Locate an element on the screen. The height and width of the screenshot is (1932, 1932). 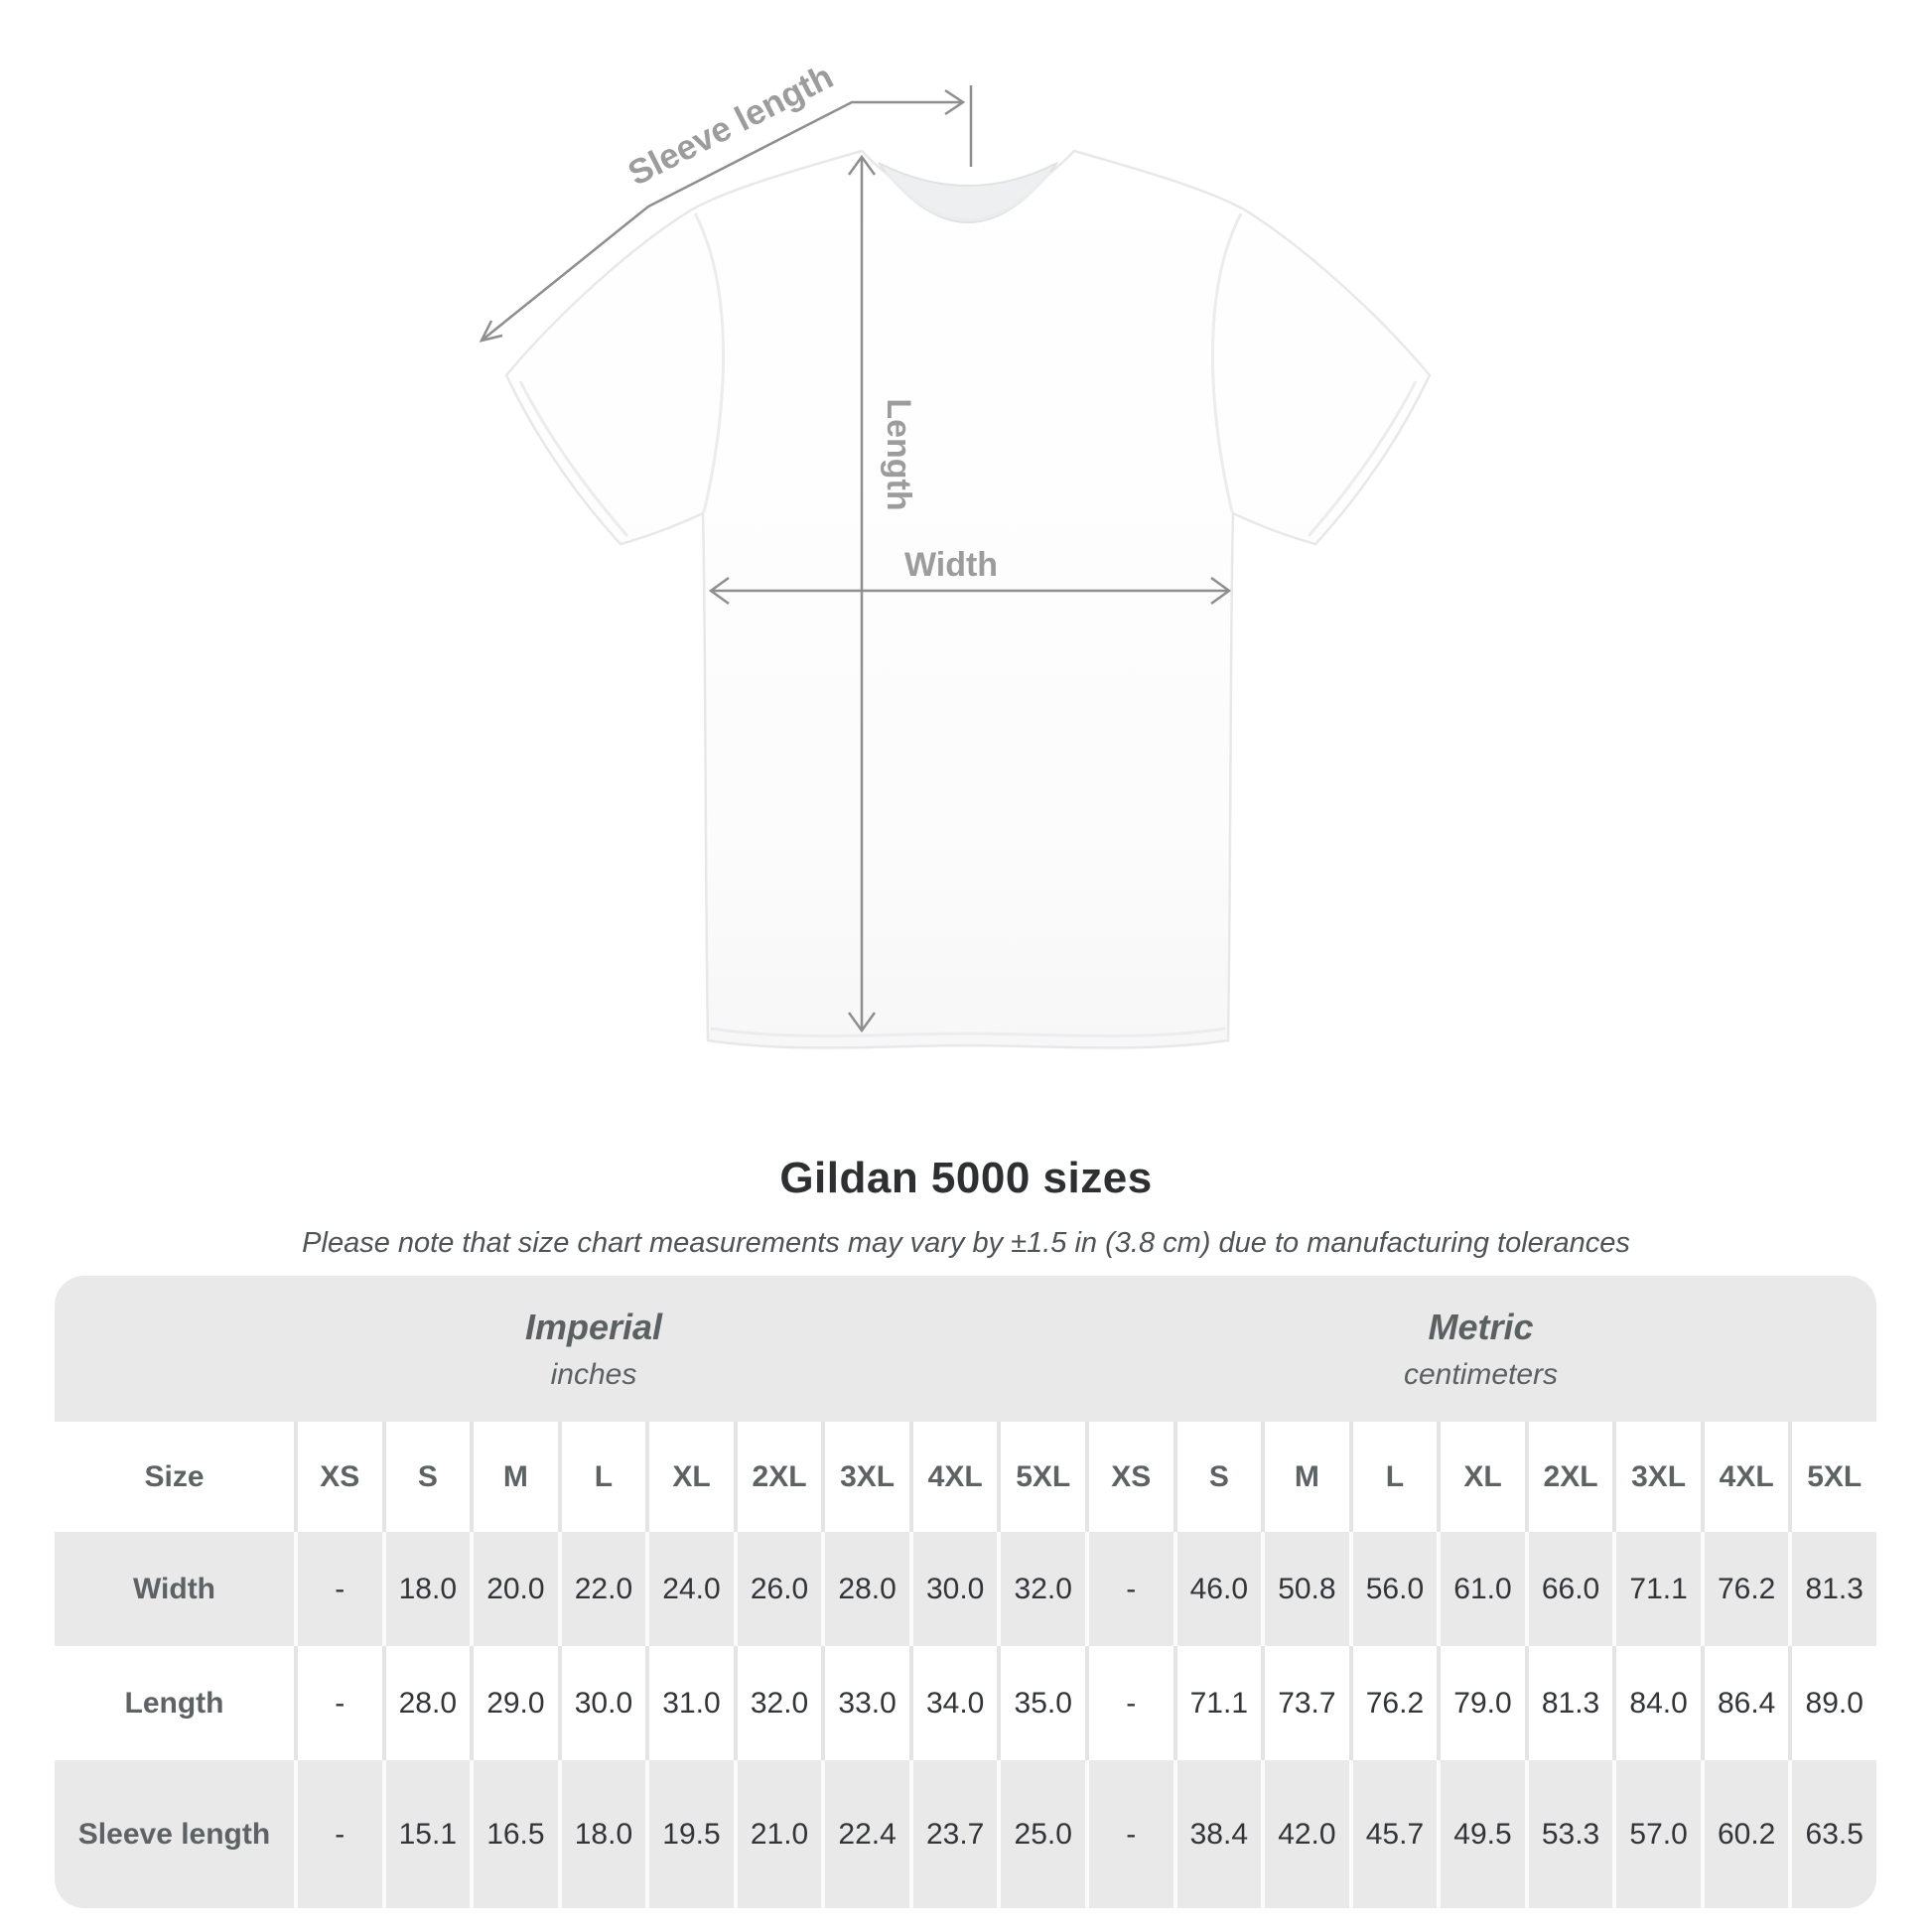
size-col-header-imperial-3xl: 3XL is located at coordinates (865, 1477).